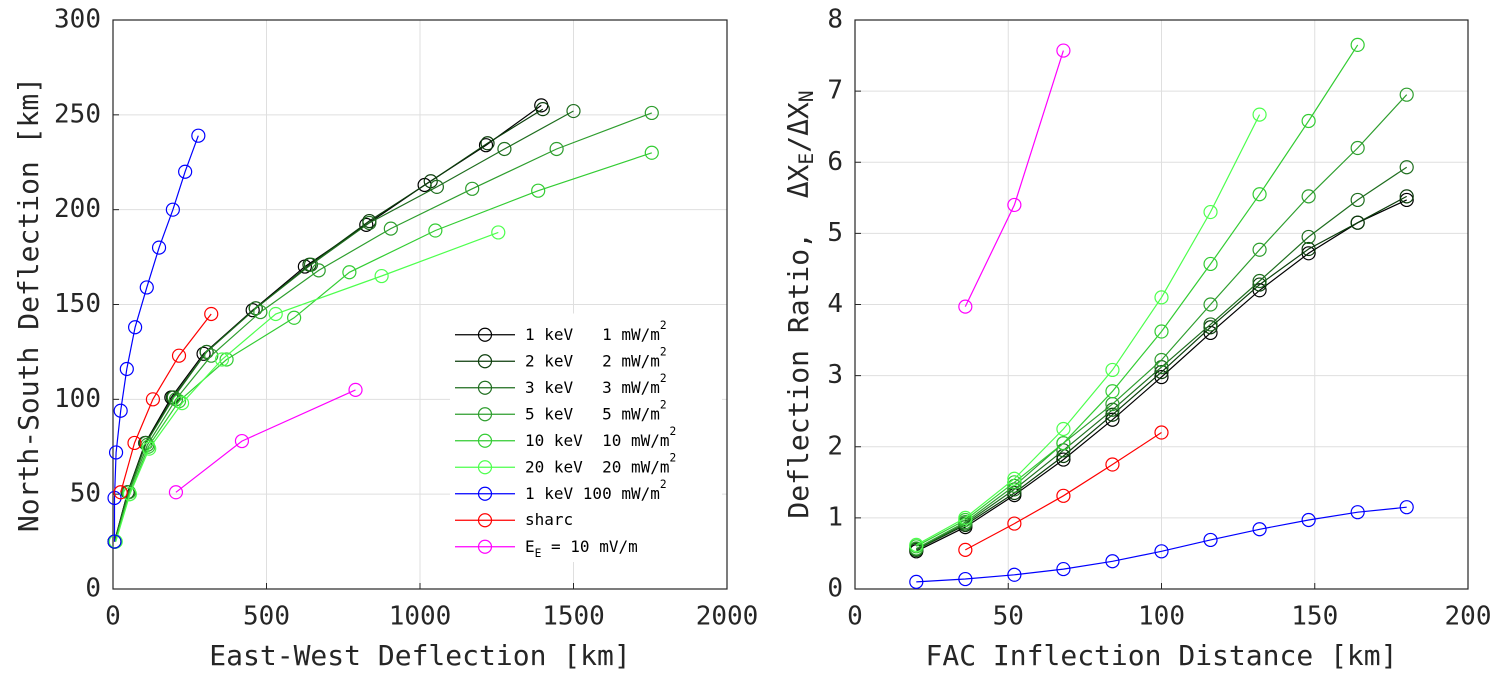 Image resolution: width=1500 pixels, height=675 pixels. What do you see at coordinates (77, 399) in the screenshot?
I see `y-tick-label: 100` at bounding box center [77, 399].